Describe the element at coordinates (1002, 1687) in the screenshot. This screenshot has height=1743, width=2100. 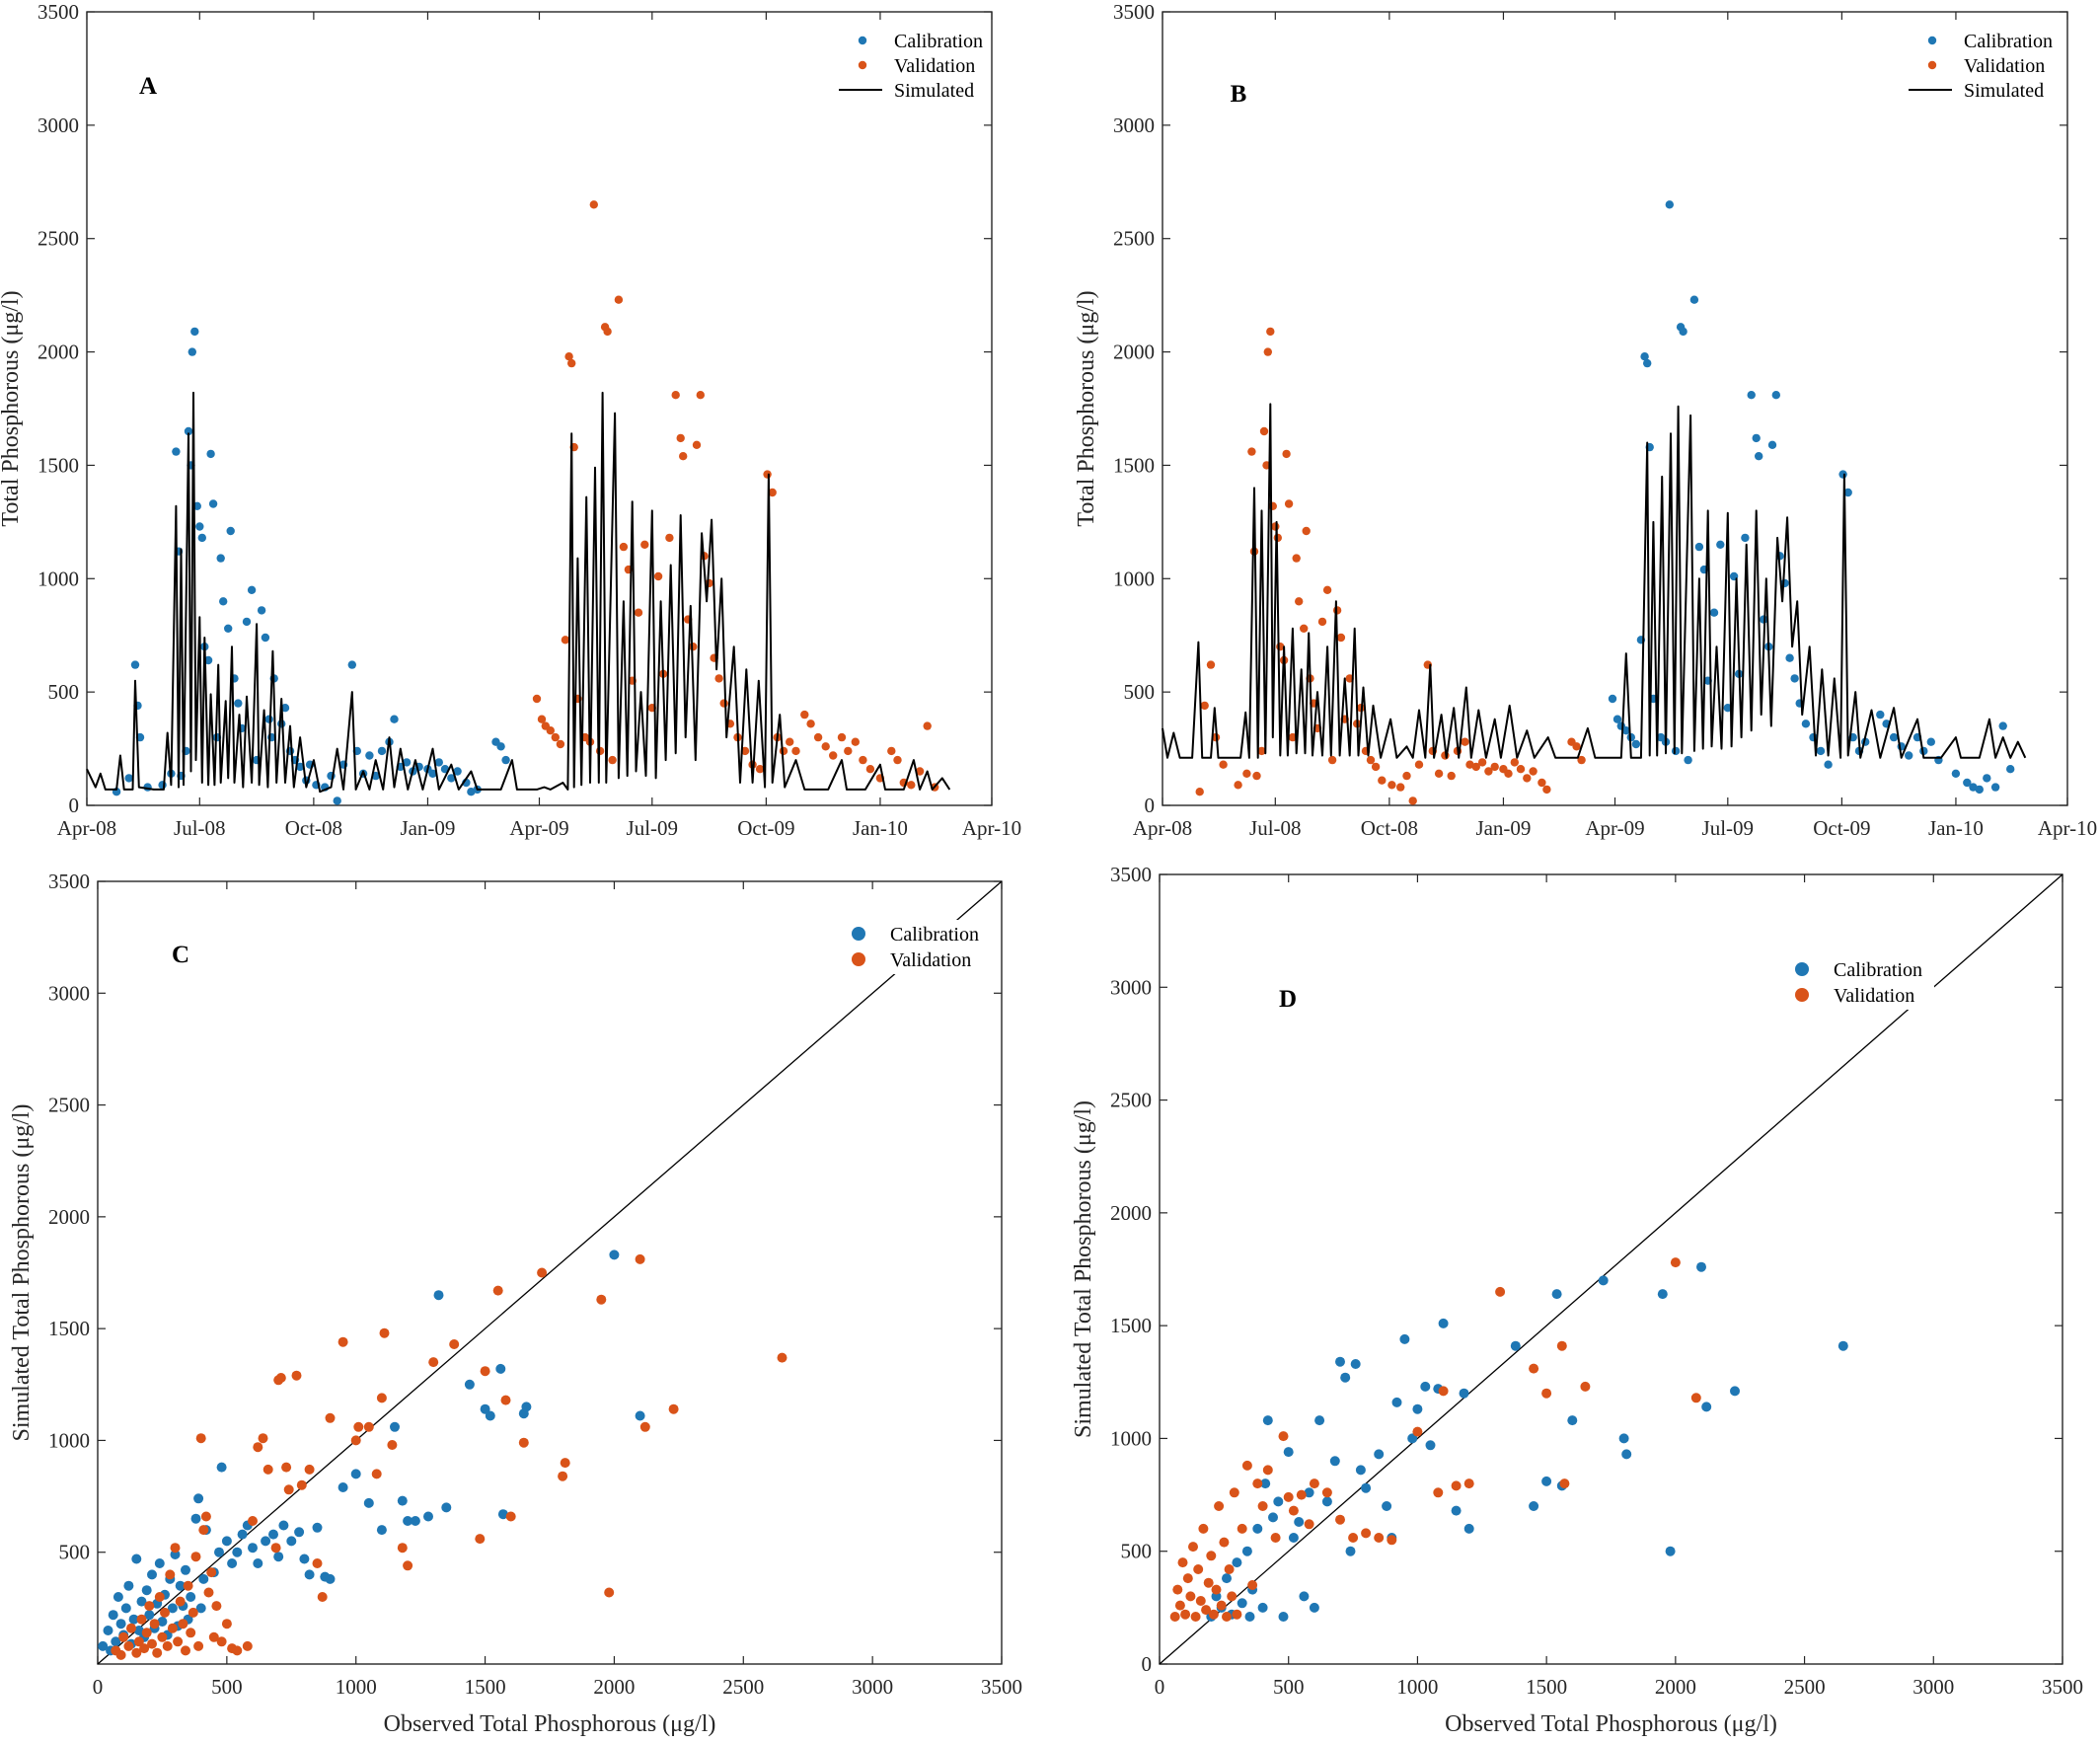
I see `x-tick-label: 3500` at that location.